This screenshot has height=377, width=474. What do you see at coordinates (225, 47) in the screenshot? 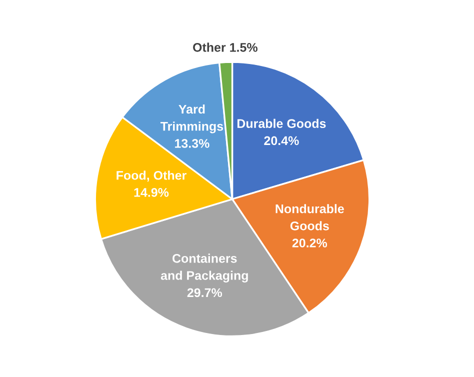
I see `slice-label: Other 1.5%` at bounding box center [225, 47].